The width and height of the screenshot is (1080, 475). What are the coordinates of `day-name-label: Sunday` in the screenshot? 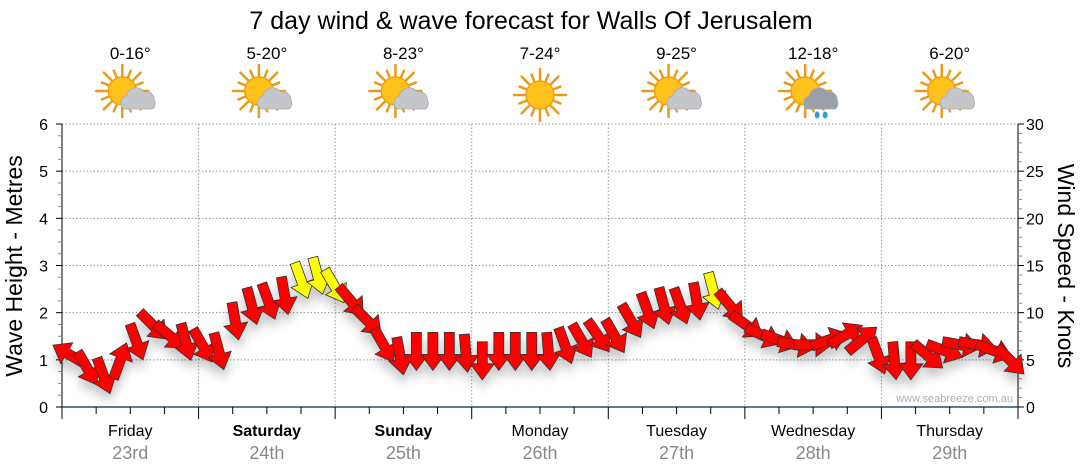 It's located at (404, 431).